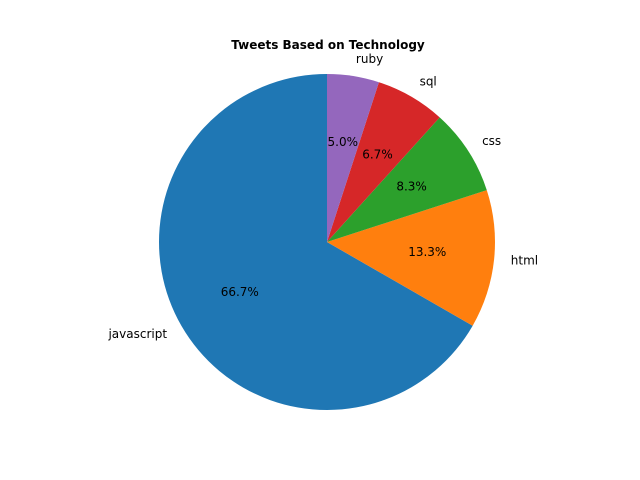 The width and height of the screenshot is (640, 480). What do you see at coordinates (427, 252) in the screenshot?
I see `slice-percent-html: 13.3%` at bounding box center [427, 252].